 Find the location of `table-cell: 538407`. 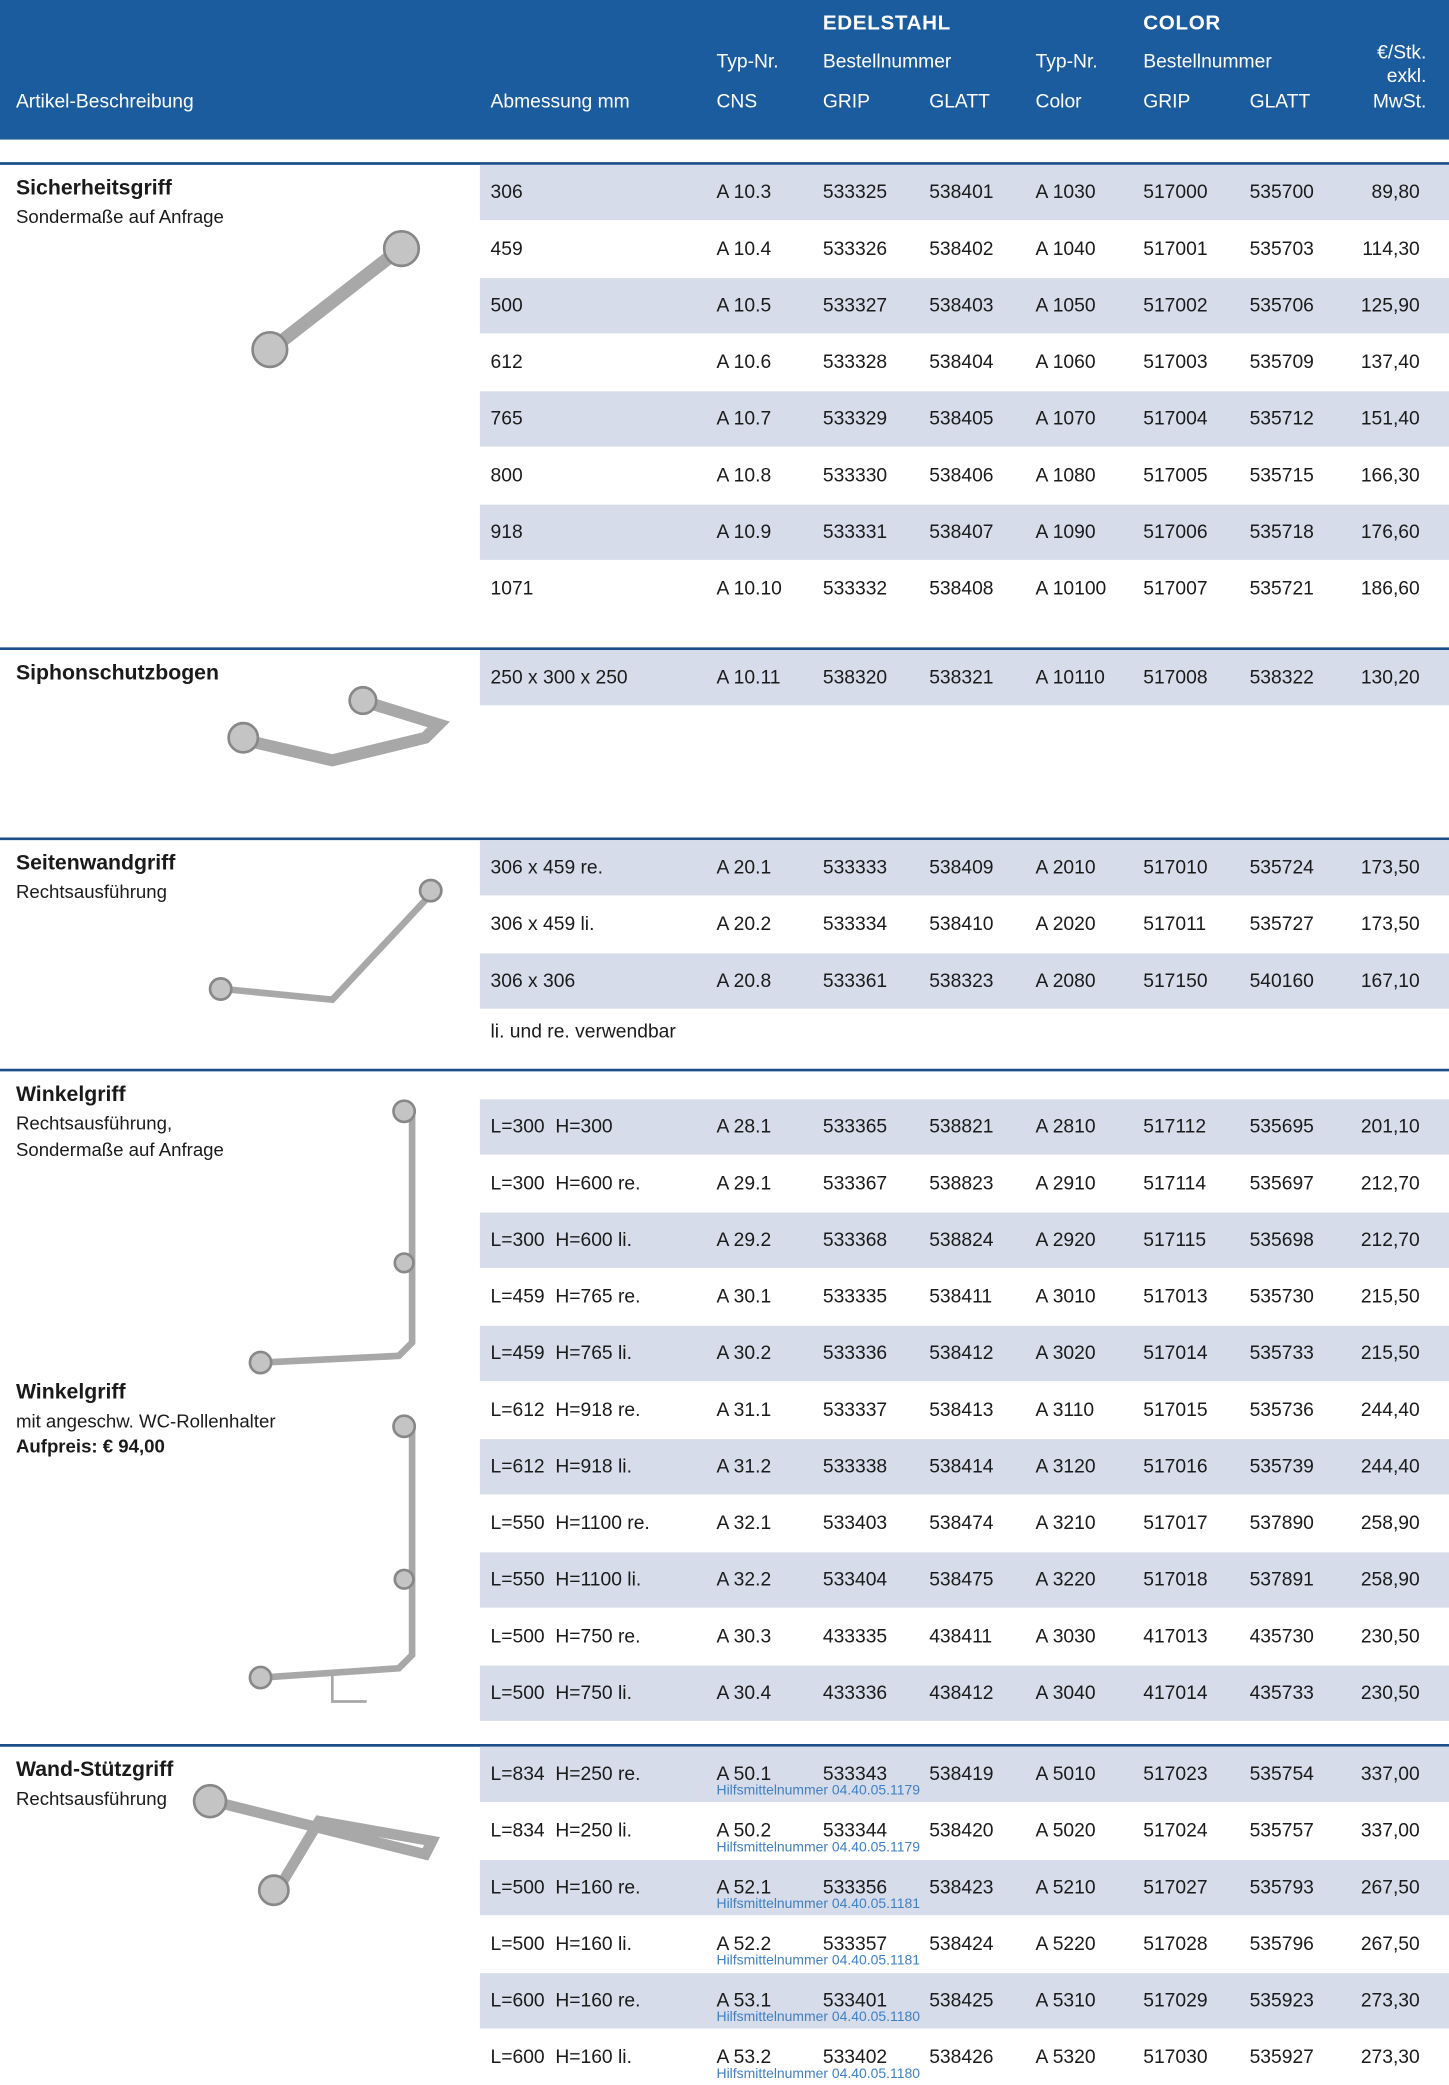

table-cell: 538407 is located at coordinates (961, 532).